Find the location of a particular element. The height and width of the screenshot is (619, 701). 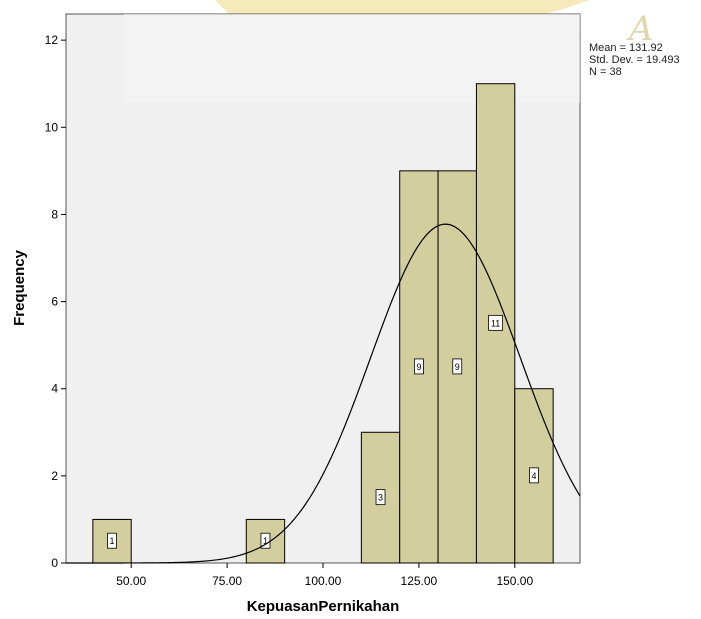

y-axis: 0 2 4 6 8 10 12 is located at coordinates (55, 301).